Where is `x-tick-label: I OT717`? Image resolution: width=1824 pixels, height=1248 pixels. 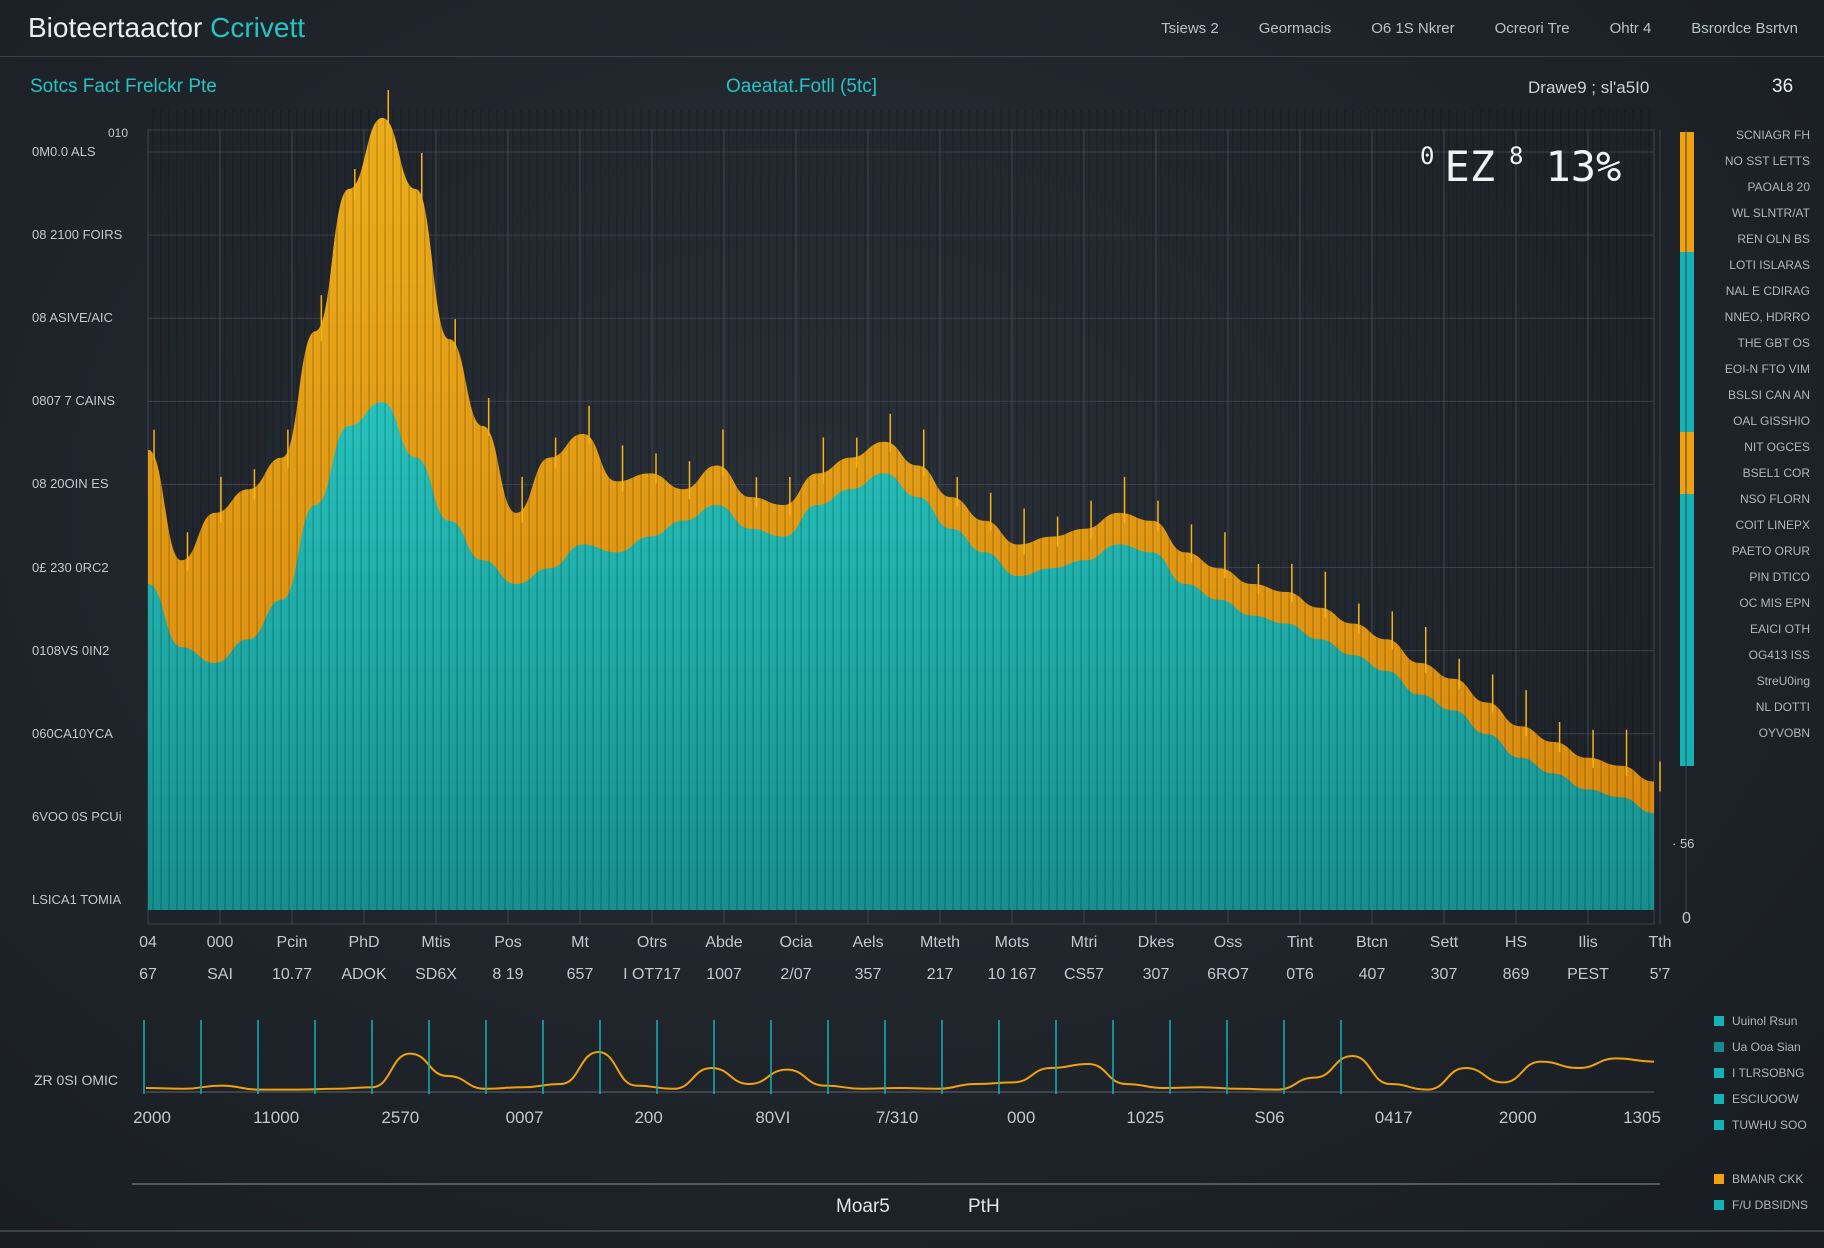
x-tick-label: I OT717 is located at coordinates (652, 974).